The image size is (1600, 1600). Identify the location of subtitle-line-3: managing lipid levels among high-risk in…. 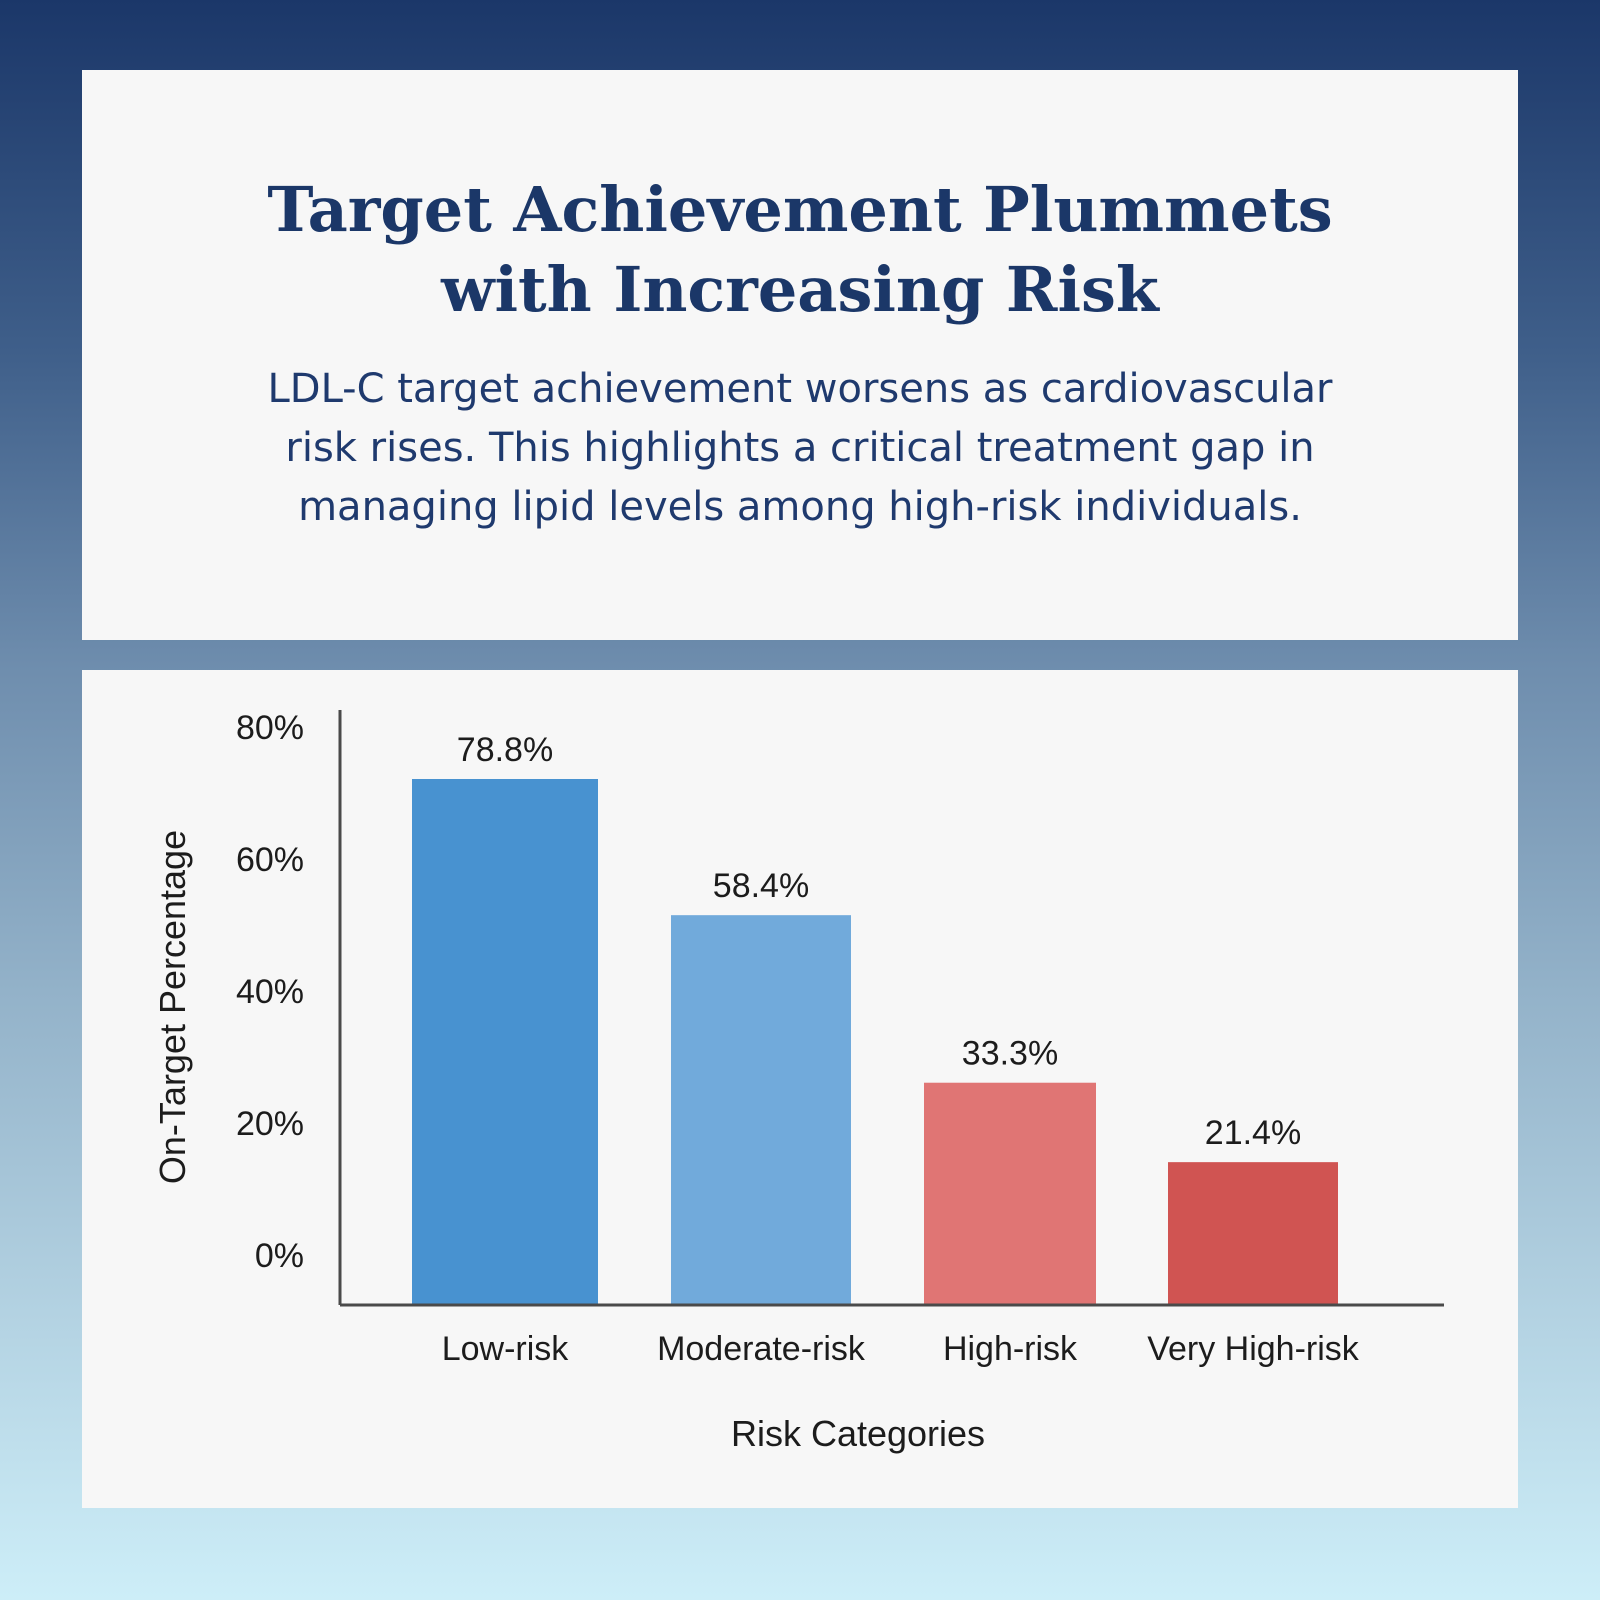
(800, 507).